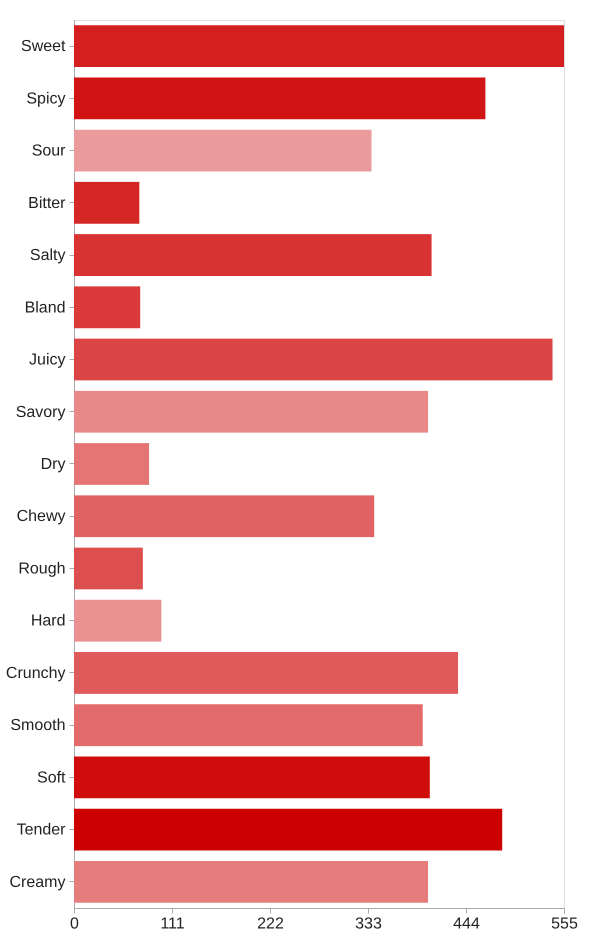  I want to click on y-tick-label: Chewy, so click(41, 517).